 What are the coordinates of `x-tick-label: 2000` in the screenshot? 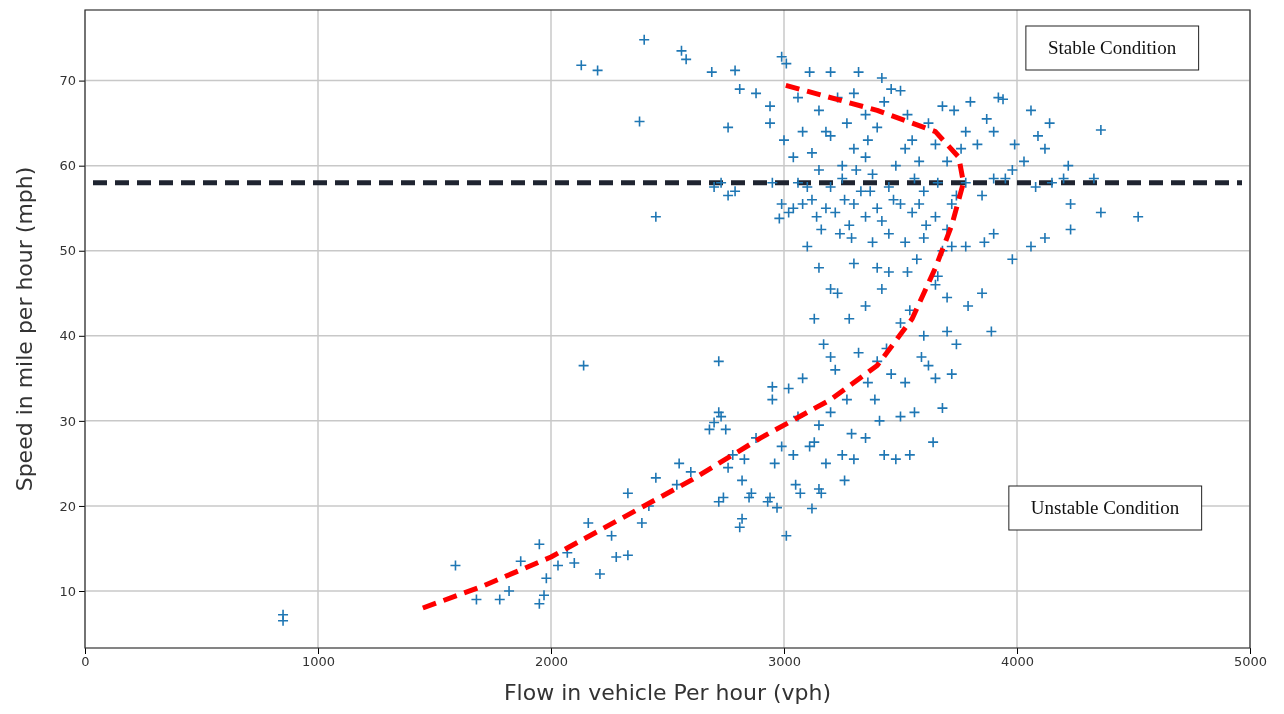 It's located at (551, 662).